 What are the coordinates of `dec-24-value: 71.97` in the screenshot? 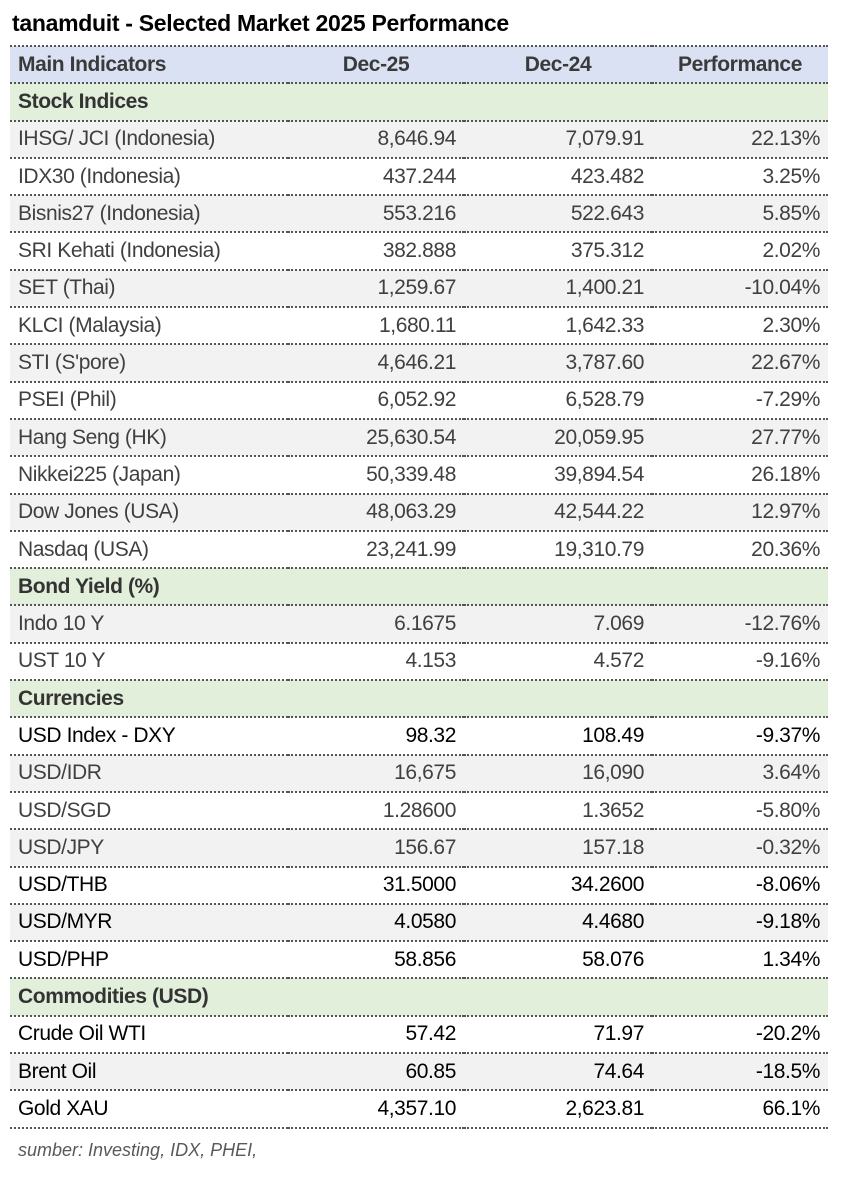 It's located at (558, 1035).